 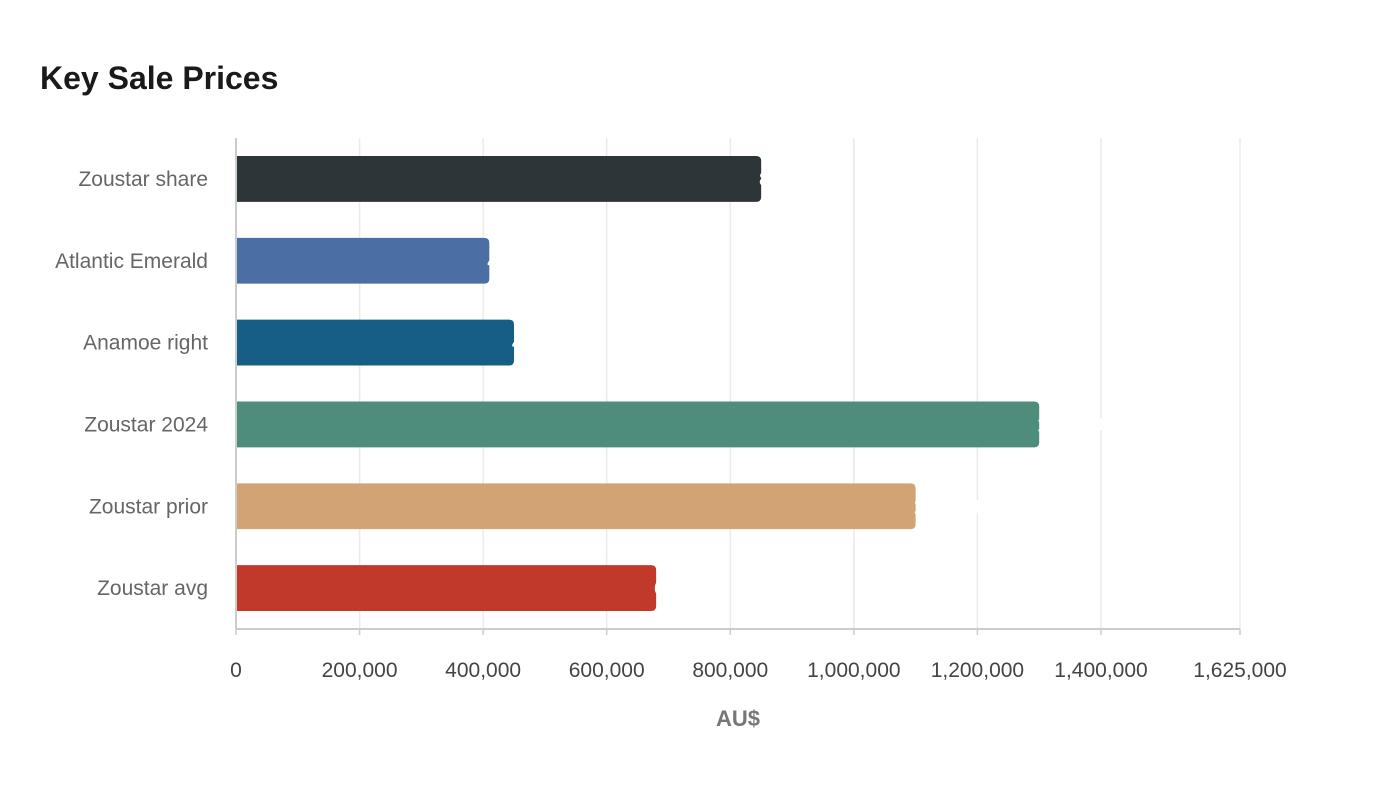 I want to click on x-axis-title: AU$, so click(x=738, y=718).